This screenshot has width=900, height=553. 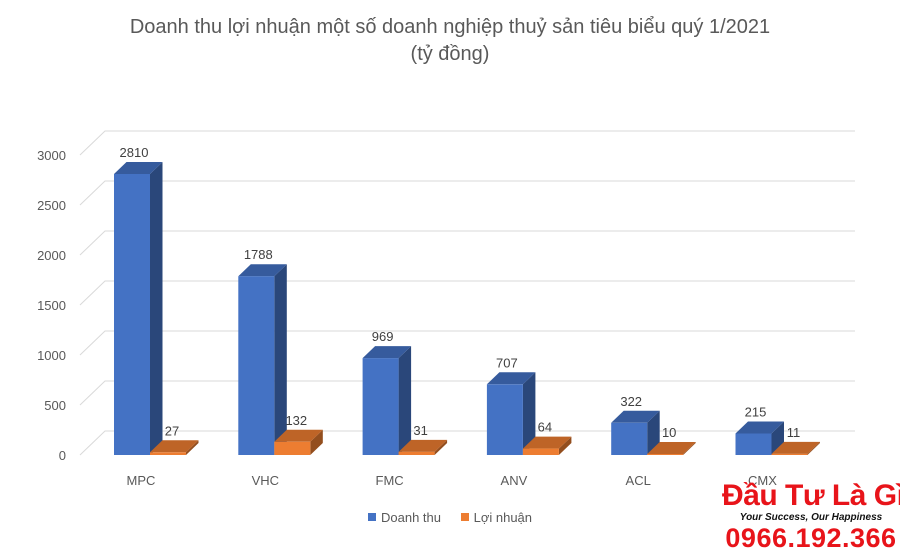 What do you see at coordinates (62, 455) in the screenshot?
I see `y-tick-label: 0` at bounding box center [62, 455].